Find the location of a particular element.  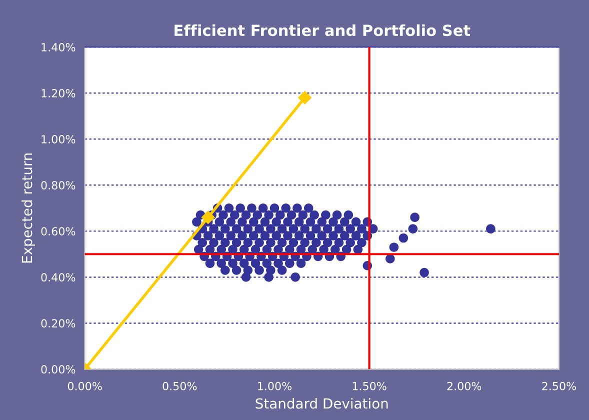

y-tick-label: 0.40% is located at coordinates (58, 277).